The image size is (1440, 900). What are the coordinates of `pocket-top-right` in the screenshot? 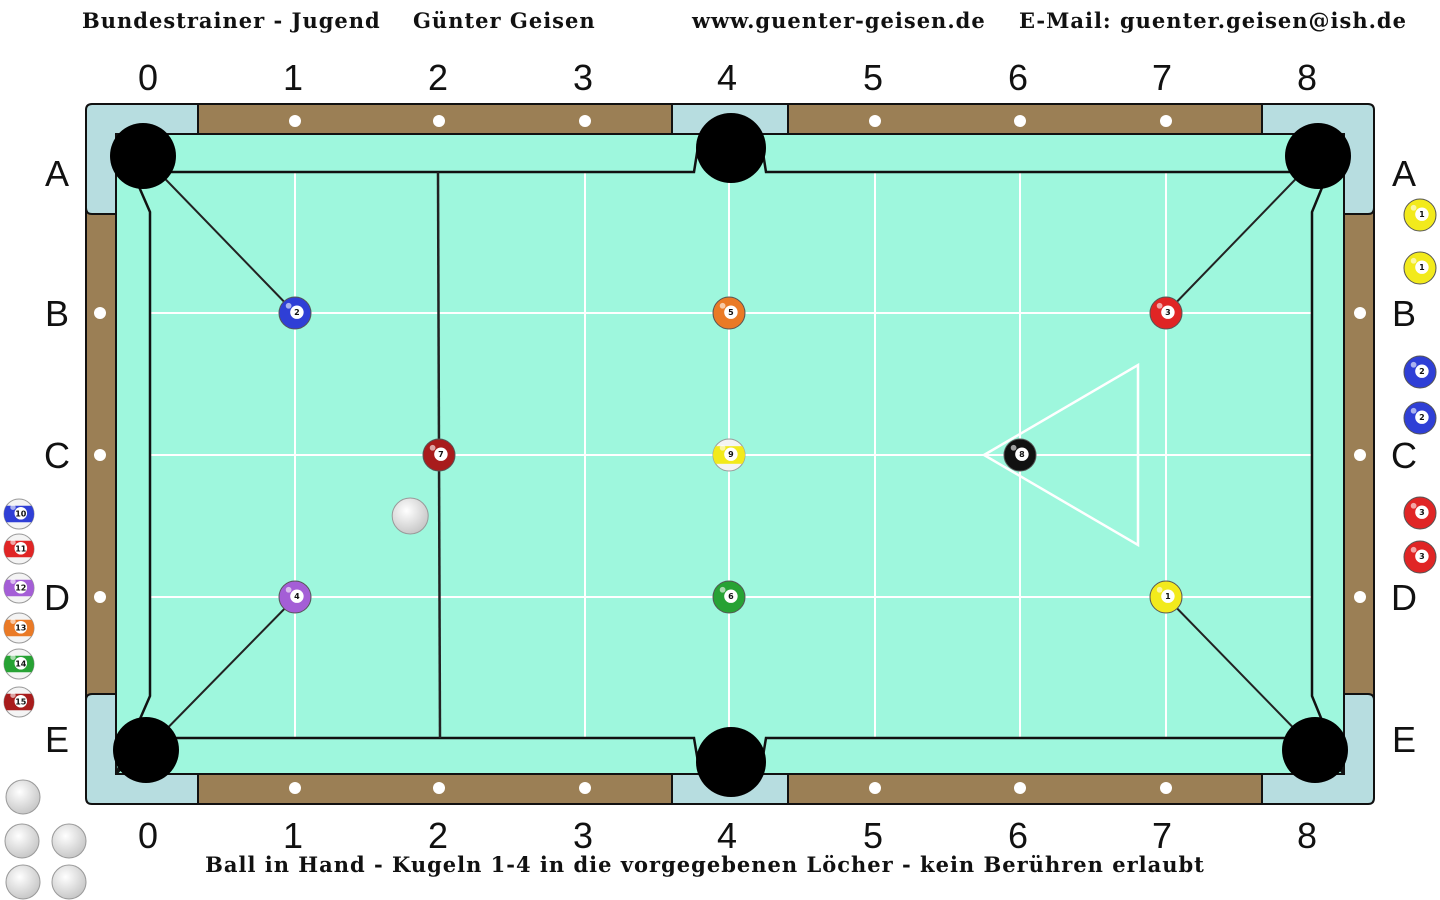 It's located at (1318, 156).